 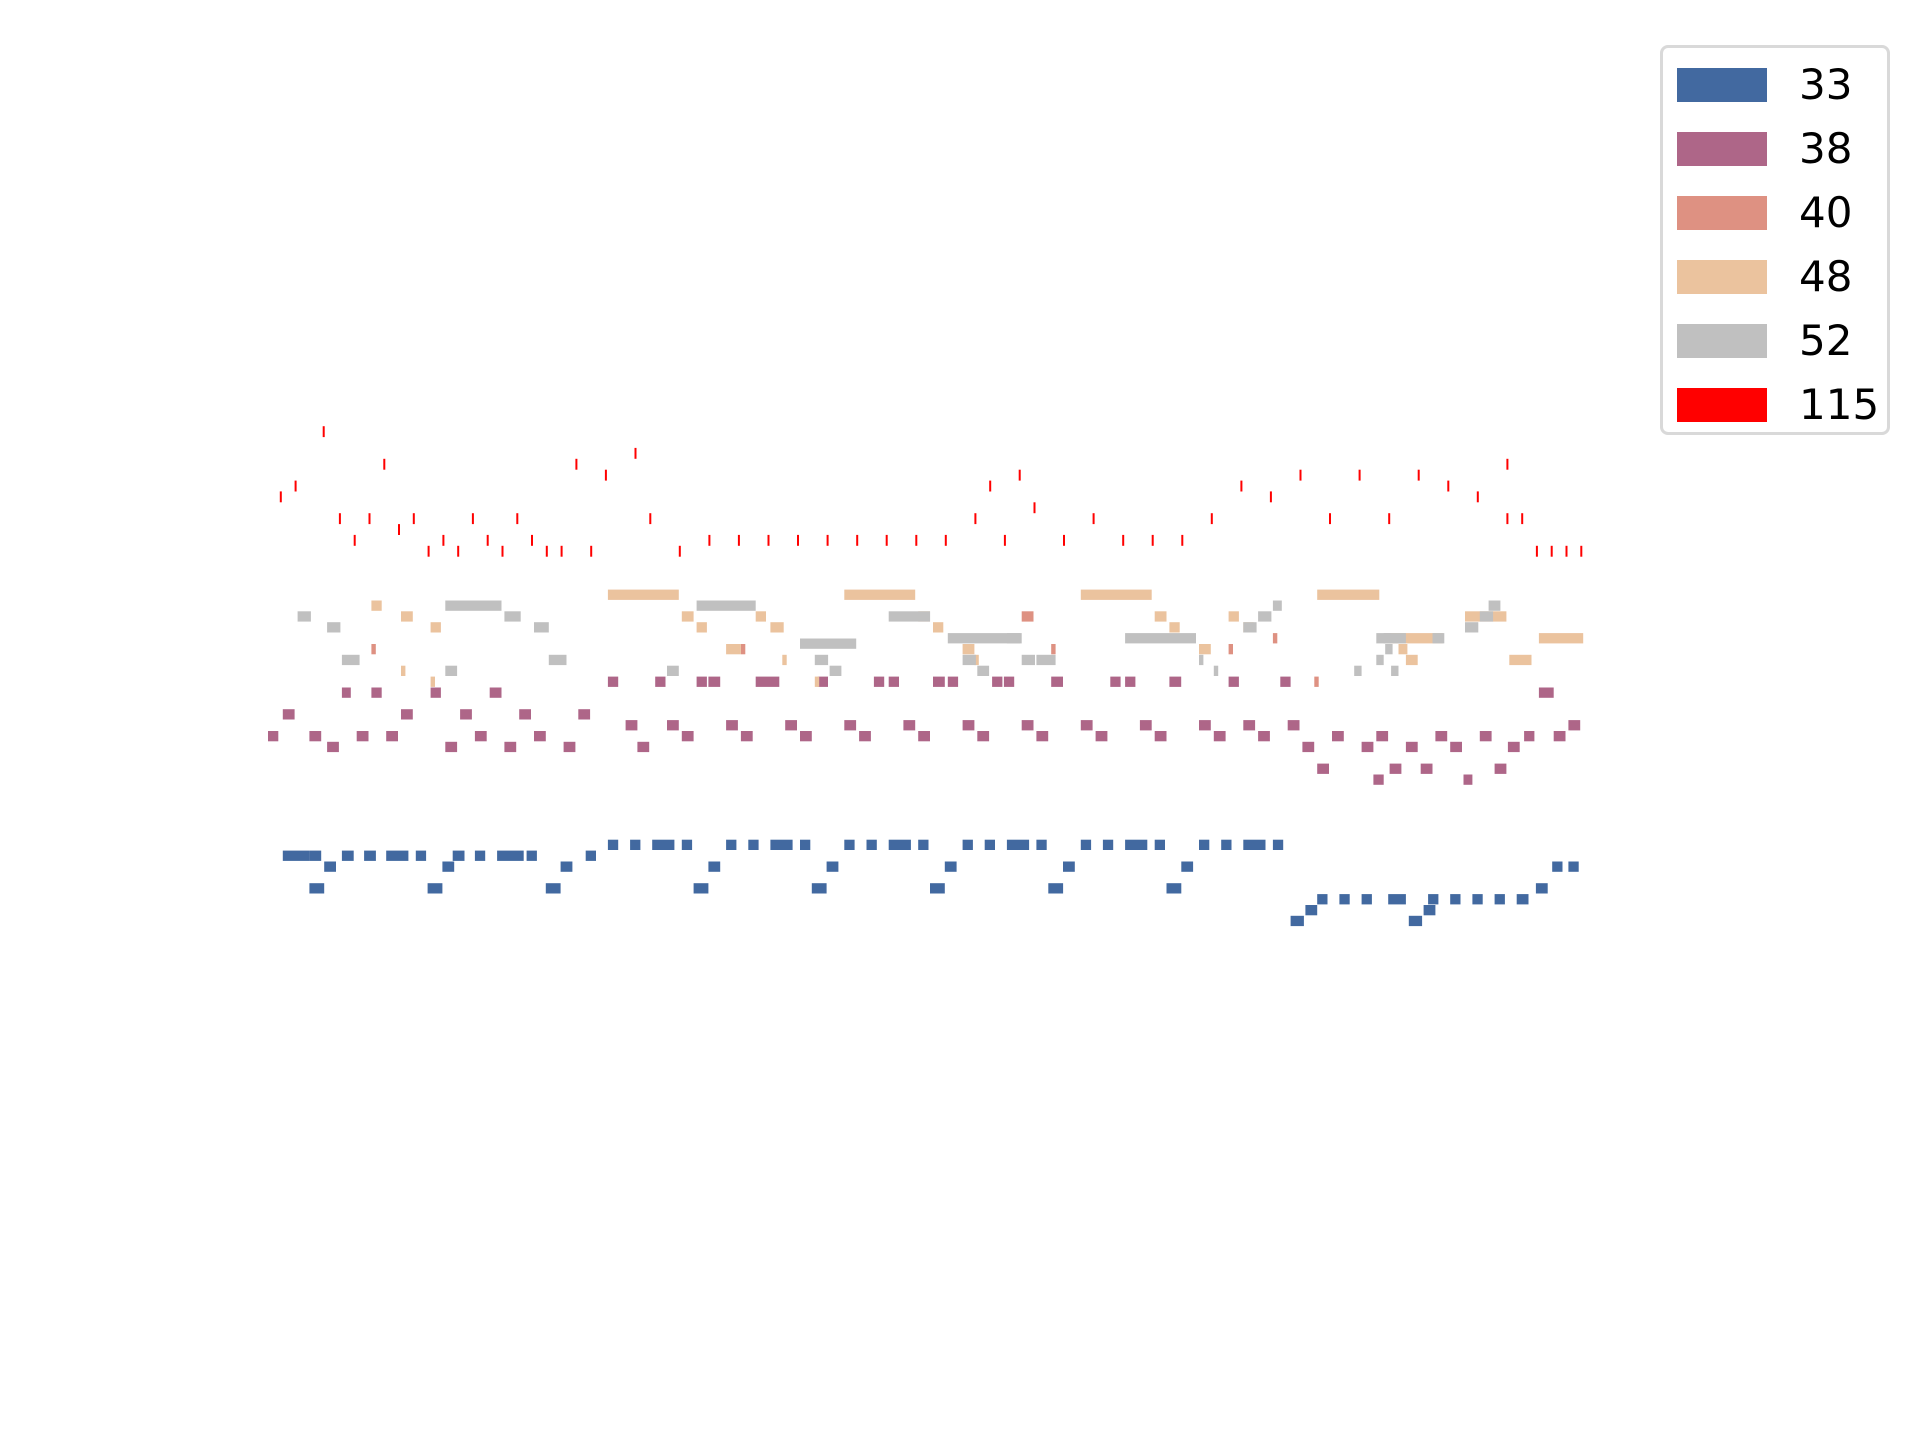 I want to click on legend-item-33: 33, so click(x=1764, y=85).